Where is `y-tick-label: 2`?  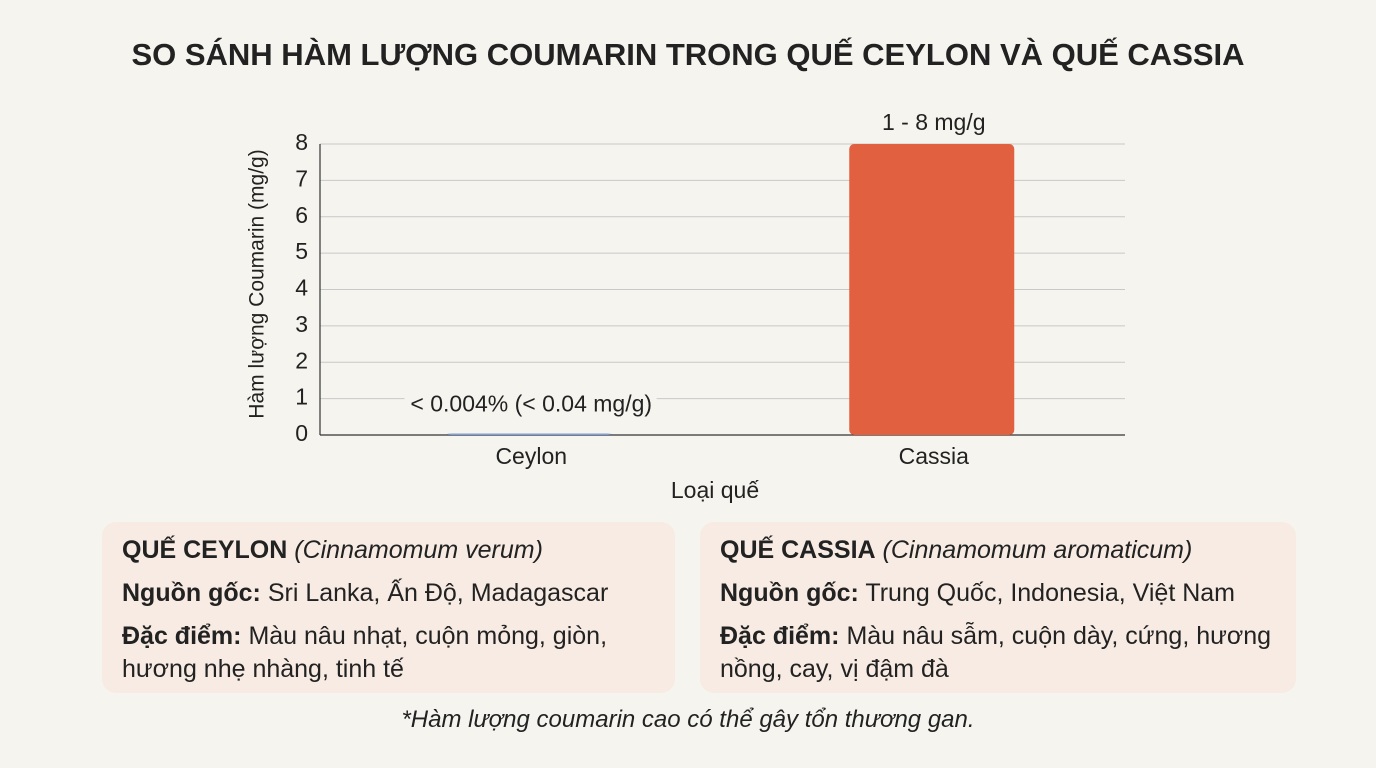 y-tick-label: 2 is located at coordinates (301, 360).